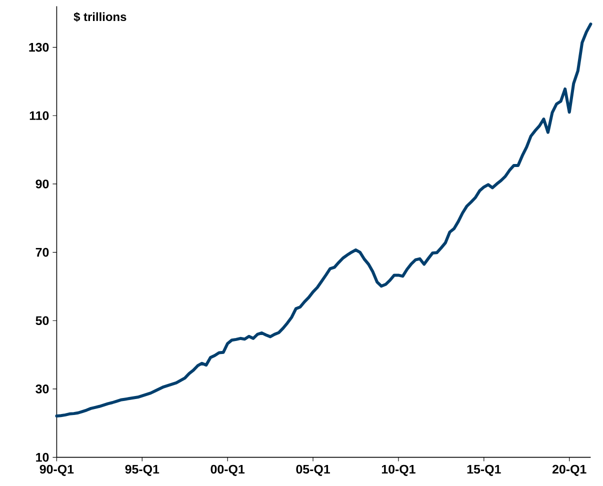 The height and width of the screenshot is (486, 603). I want to click on x-tick-label: 90-Q1, so click(57, 470).